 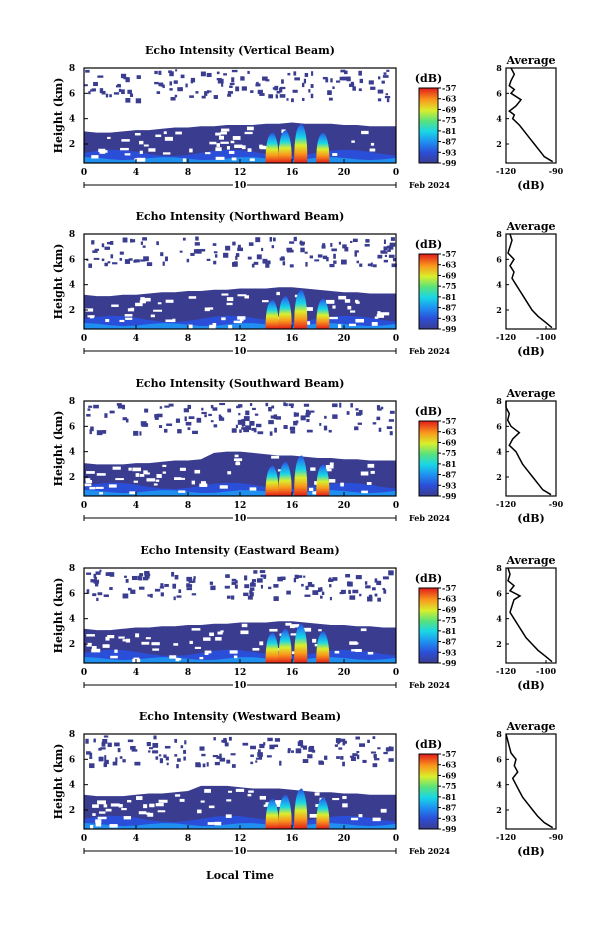 I want to click on x-tick-label: 20, so click(x=344, y=173).